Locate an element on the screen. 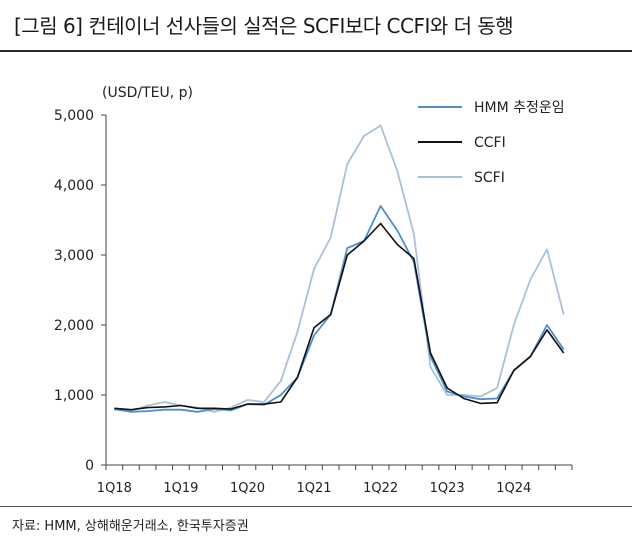  x-tick-label: 1Q19 is located at coordinates (180, 488).